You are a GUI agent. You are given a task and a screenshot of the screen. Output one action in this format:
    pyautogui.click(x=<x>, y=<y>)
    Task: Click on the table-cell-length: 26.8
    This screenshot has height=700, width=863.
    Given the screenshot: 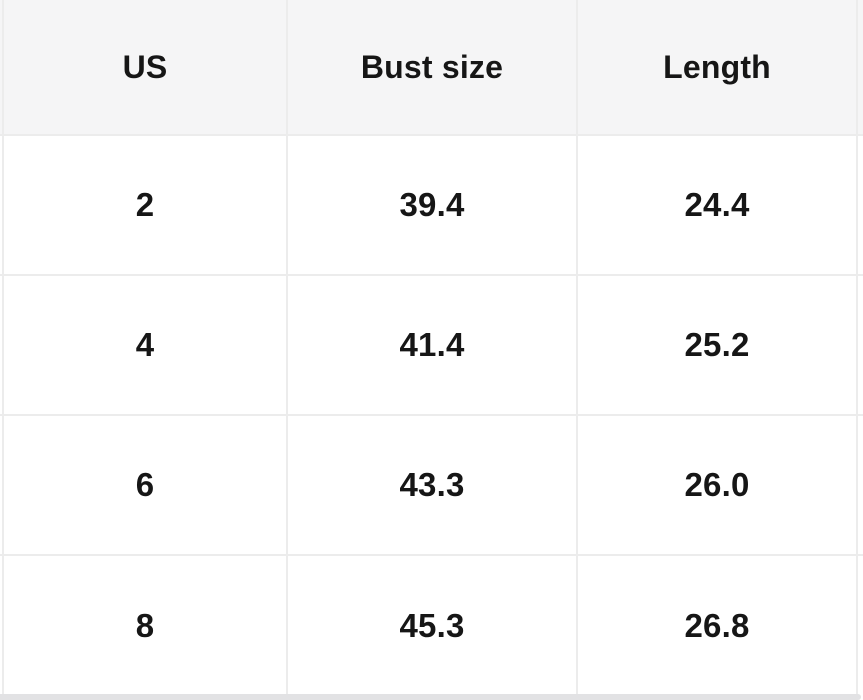 What is the action you would take?
    pyautogui.click(x=718, y=626)
    